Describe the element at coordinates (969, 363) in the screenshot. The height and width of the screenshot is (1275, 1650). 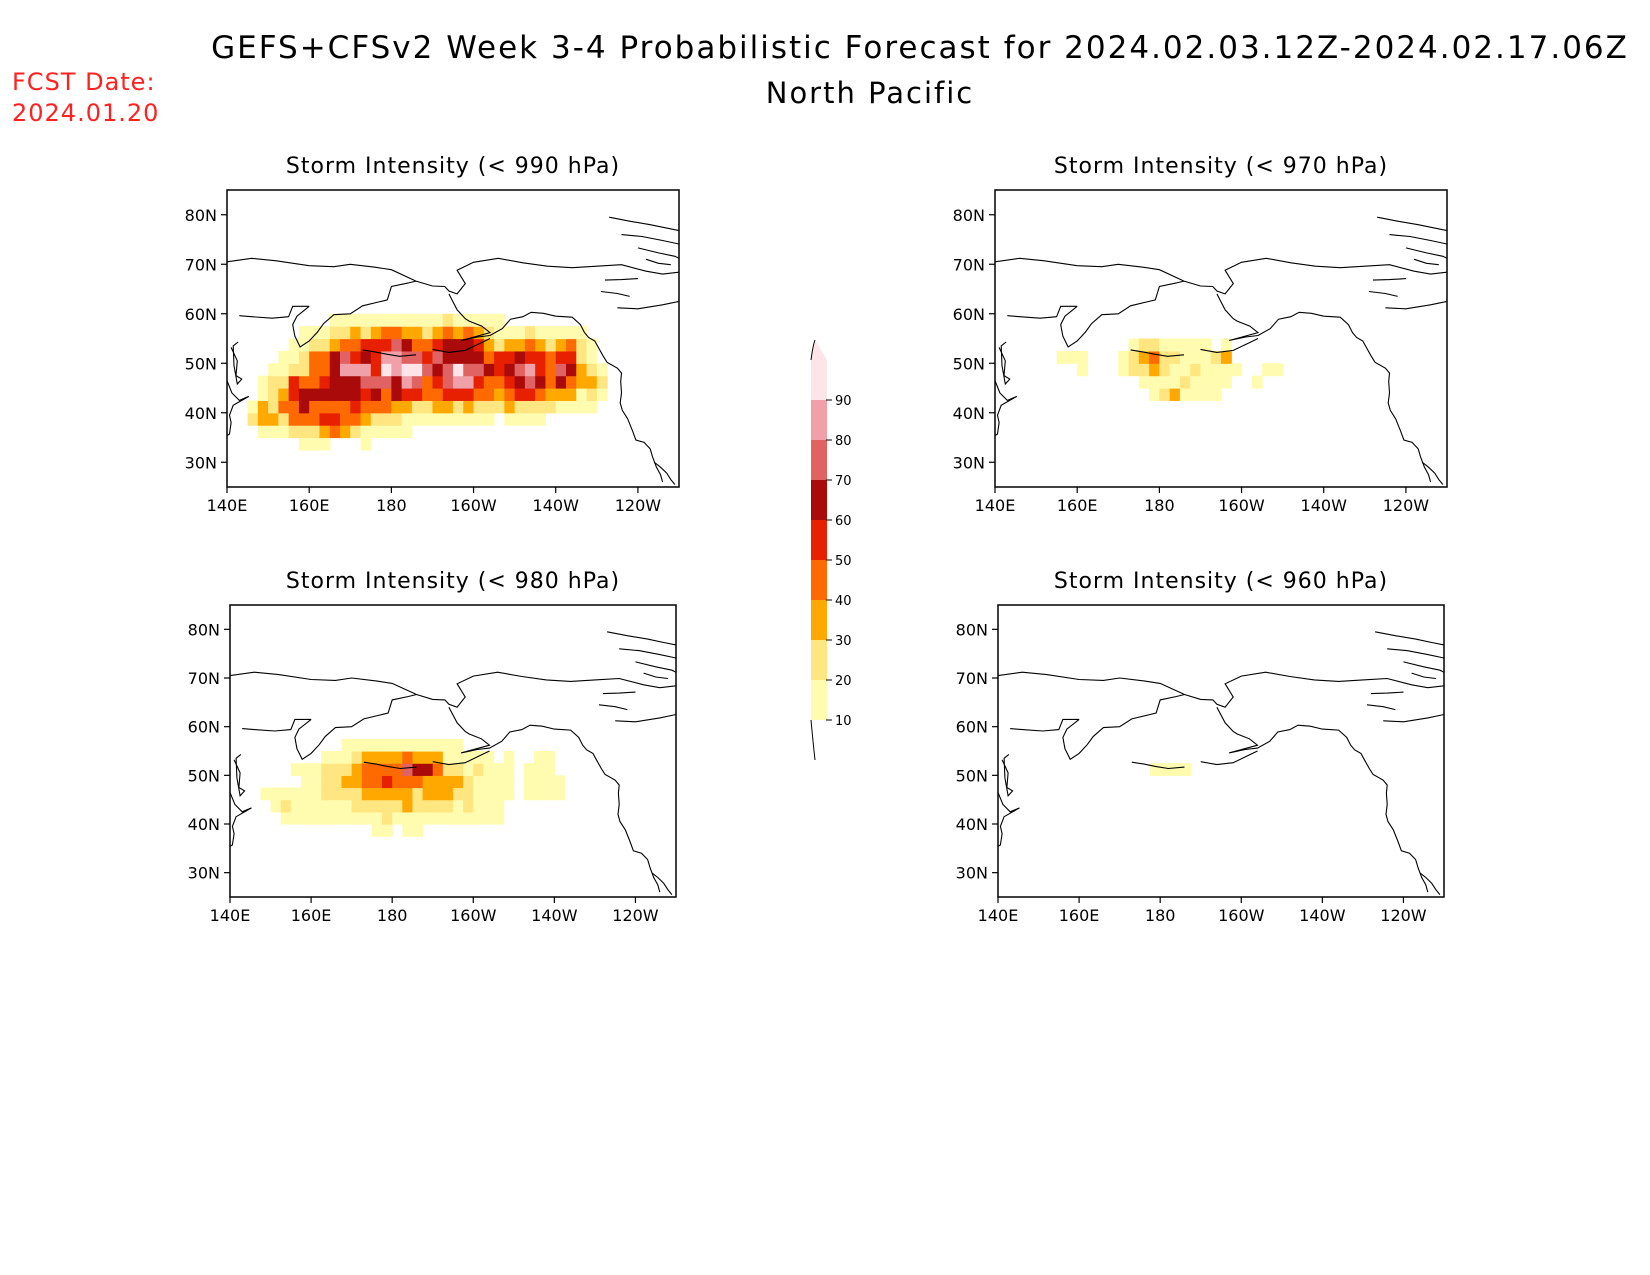
I see `lat-tick-label: 50N` at that location.